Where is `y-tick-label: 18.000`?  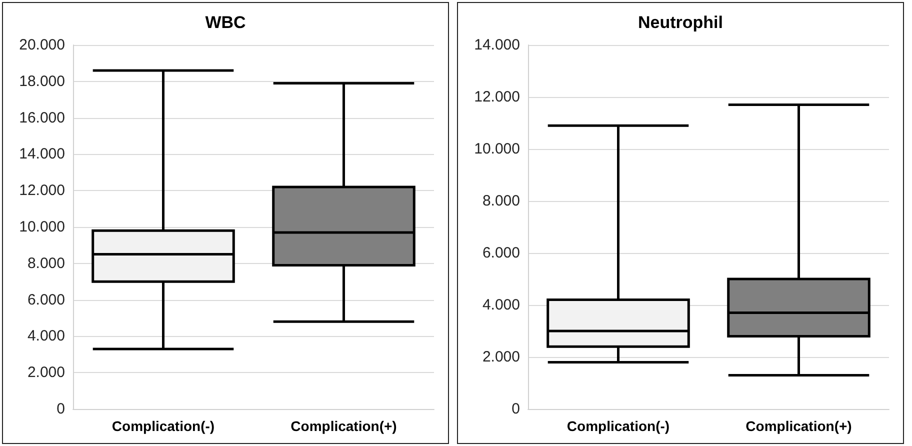
y-tick-label: 18.000 is located at coordinates (42, 81).